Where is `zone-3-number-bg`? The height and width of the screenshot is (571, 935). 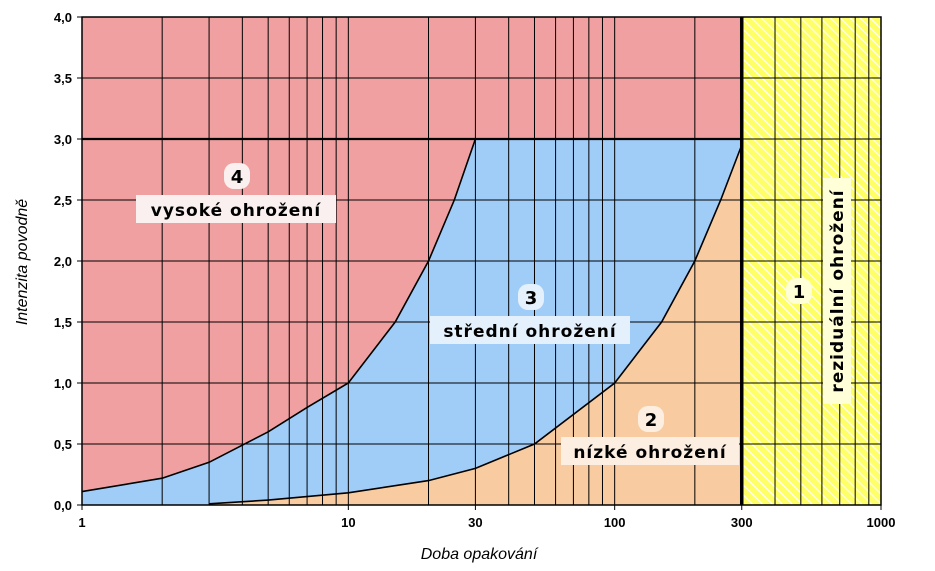
zone-3-number-bg is located at coordinates (531, 297).